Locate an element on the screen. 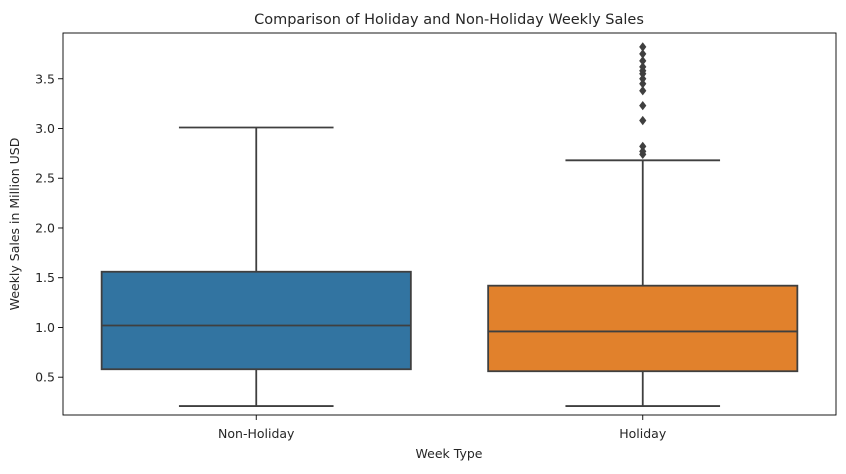 The width and height of the screenshot is (846, 474). y-tick-label: 1.0 is located at coordinates (45, 327).